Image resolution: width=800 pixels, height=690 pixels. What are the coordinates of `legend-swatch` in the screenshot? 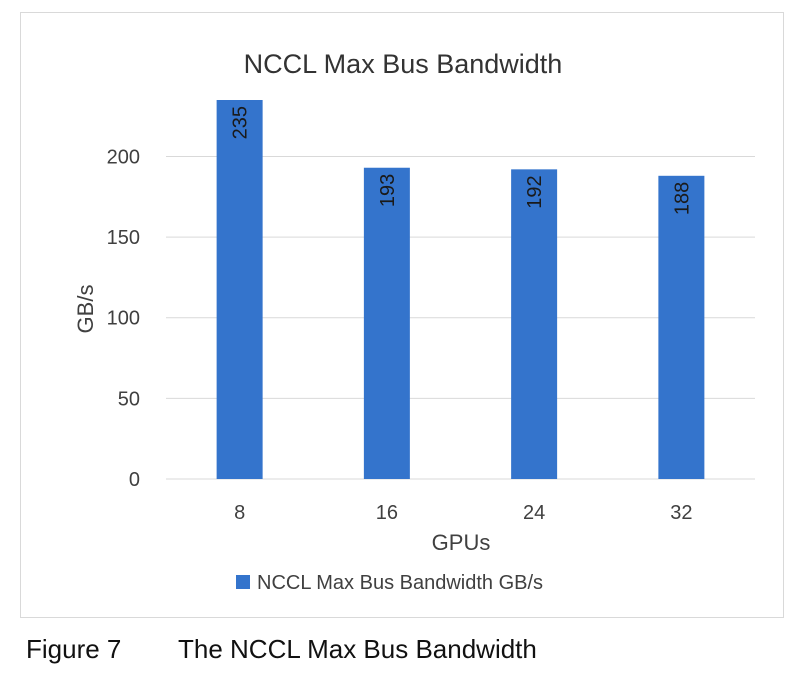 It's located at (243, 582).